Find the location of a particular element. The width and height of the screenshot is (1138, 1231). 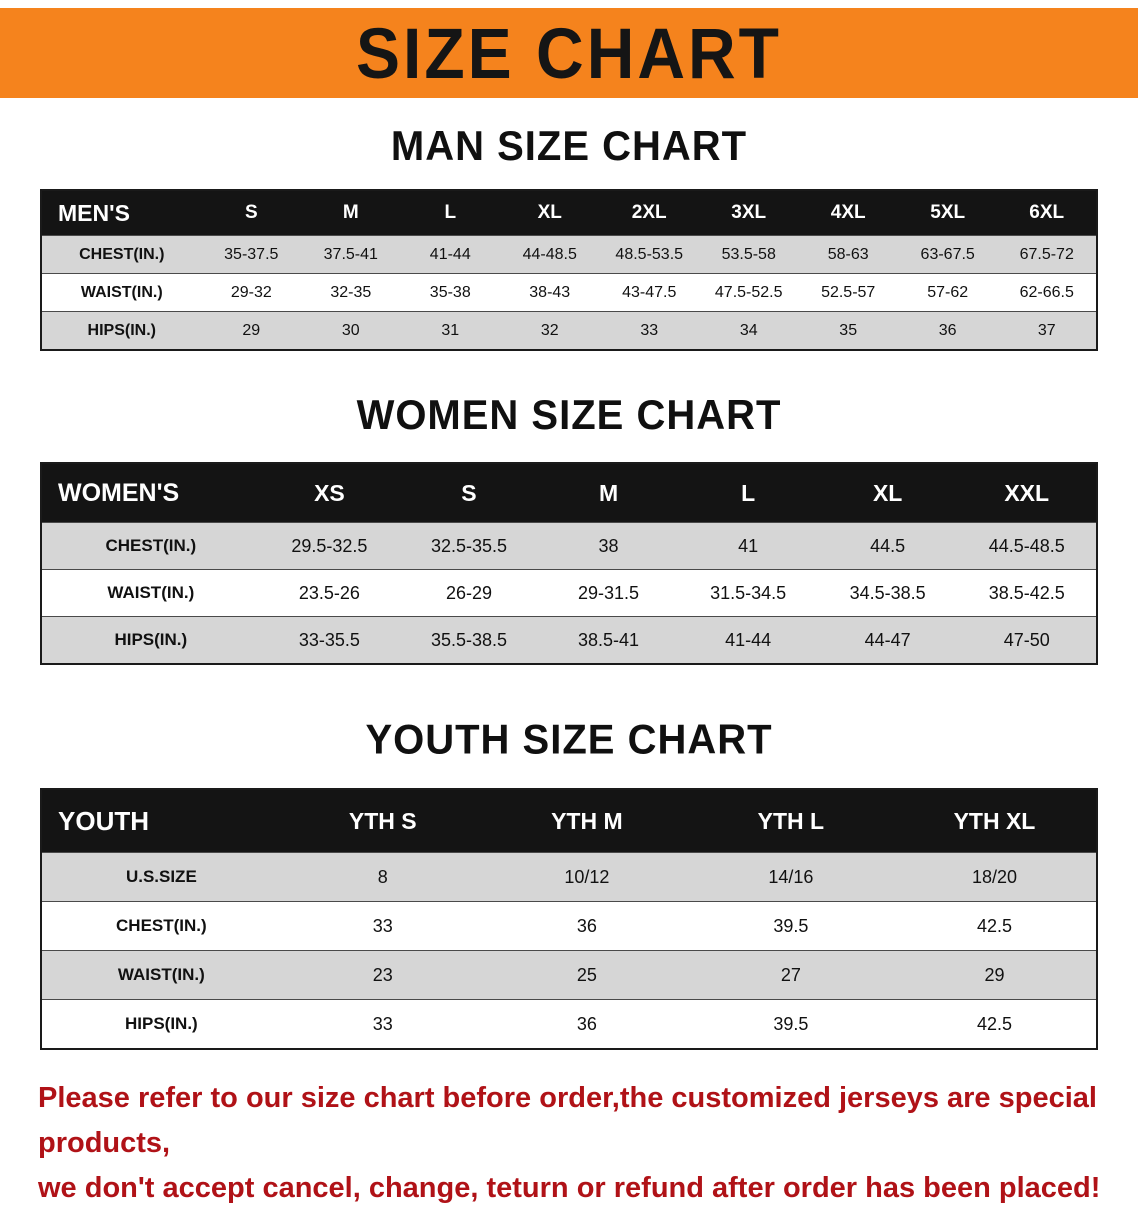

men-table-title-cell: MEN'S is located at coordinates (121, 213).